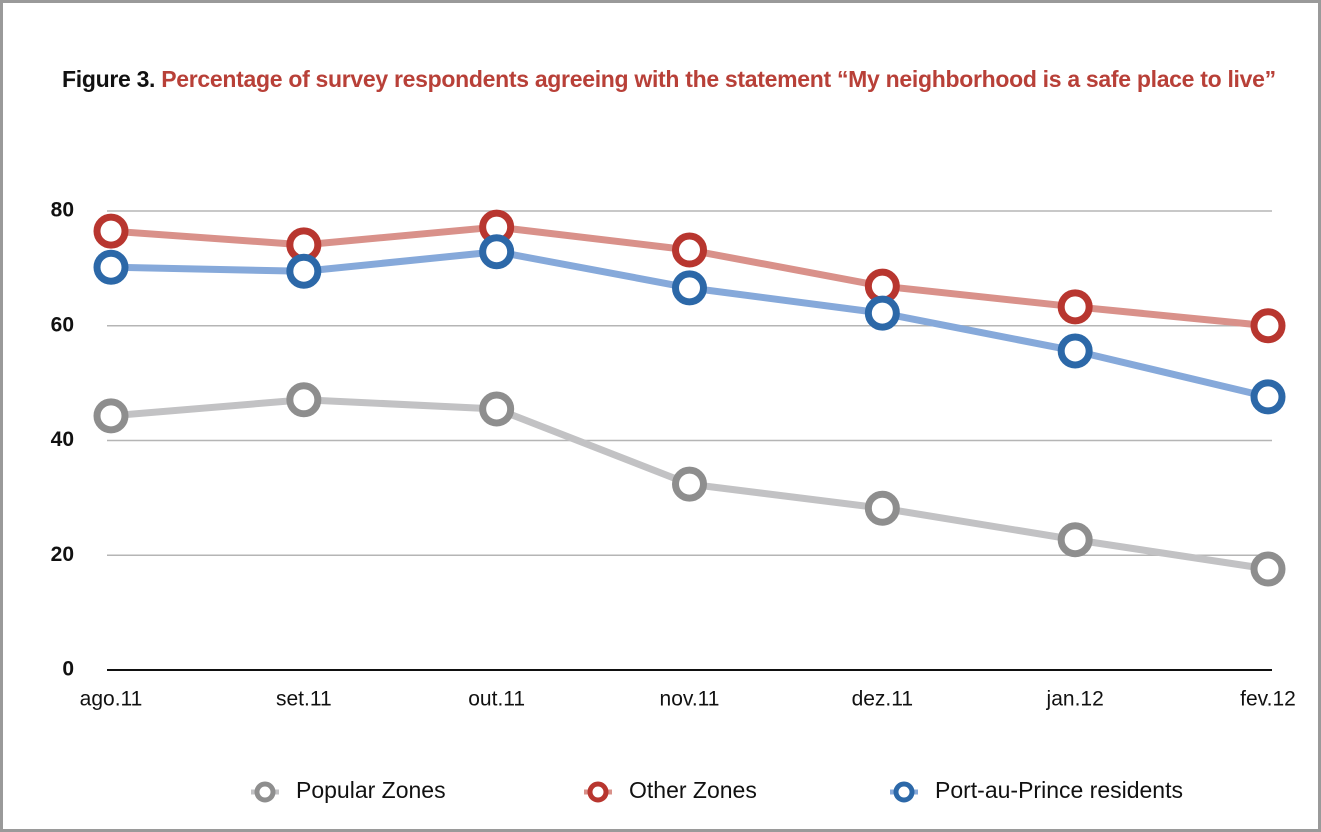  What do you see at coordinates (371, 790) in the screenshot?
I see `legend-label: Popular Zones` at bounding box center [371, 790].